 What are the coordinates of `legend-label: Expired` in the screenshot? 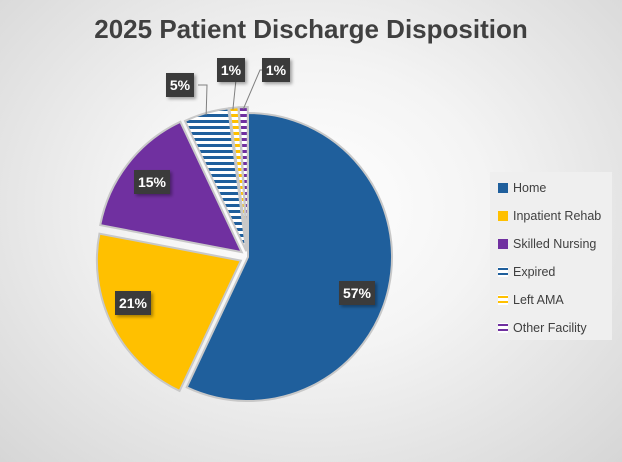 It's located at (534, 272).